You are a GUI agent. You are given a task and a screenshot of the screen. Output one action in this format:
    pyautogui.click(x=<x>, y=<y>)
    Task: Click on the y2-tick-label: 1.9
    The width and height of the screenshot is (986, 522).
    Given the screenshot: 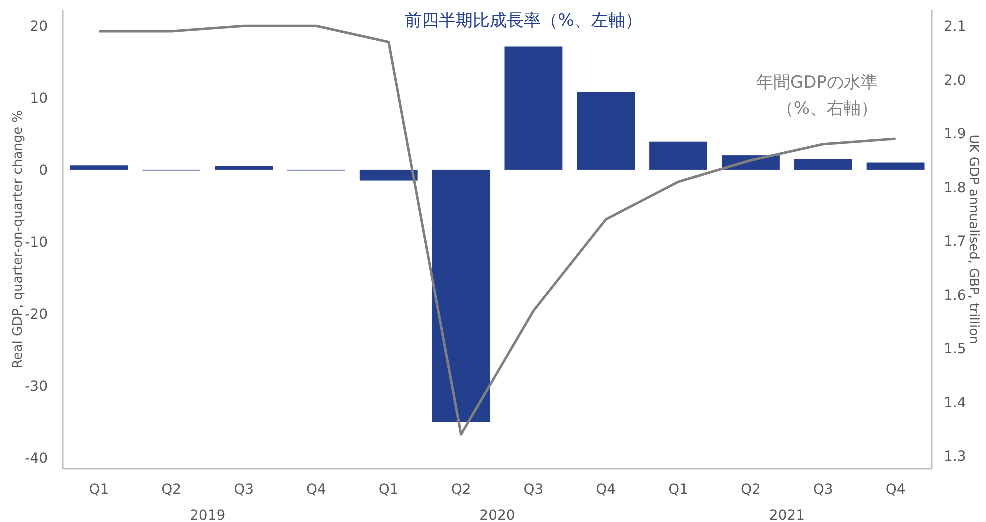 What is the action you would take?
    pyautogui.click(x=955, y=134)
    